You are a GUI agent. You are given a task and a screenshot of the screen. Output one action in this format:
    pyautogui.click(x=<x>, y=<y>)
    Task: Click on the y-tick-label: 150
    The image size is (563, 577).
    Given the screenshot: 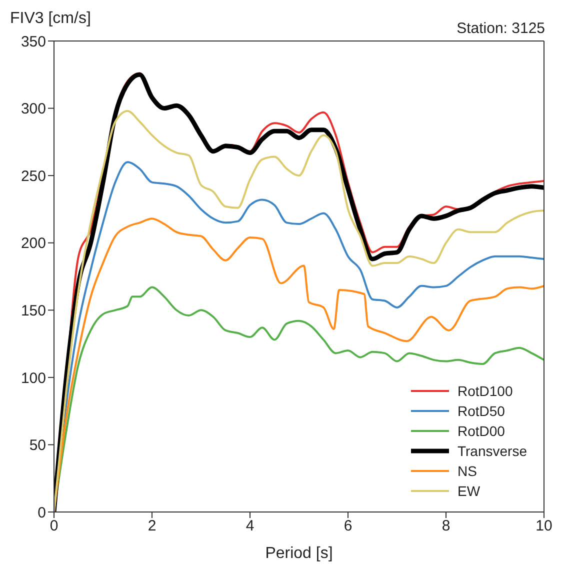 What is the action you would take?
    pyautogui.click(x=33, y=311)
    